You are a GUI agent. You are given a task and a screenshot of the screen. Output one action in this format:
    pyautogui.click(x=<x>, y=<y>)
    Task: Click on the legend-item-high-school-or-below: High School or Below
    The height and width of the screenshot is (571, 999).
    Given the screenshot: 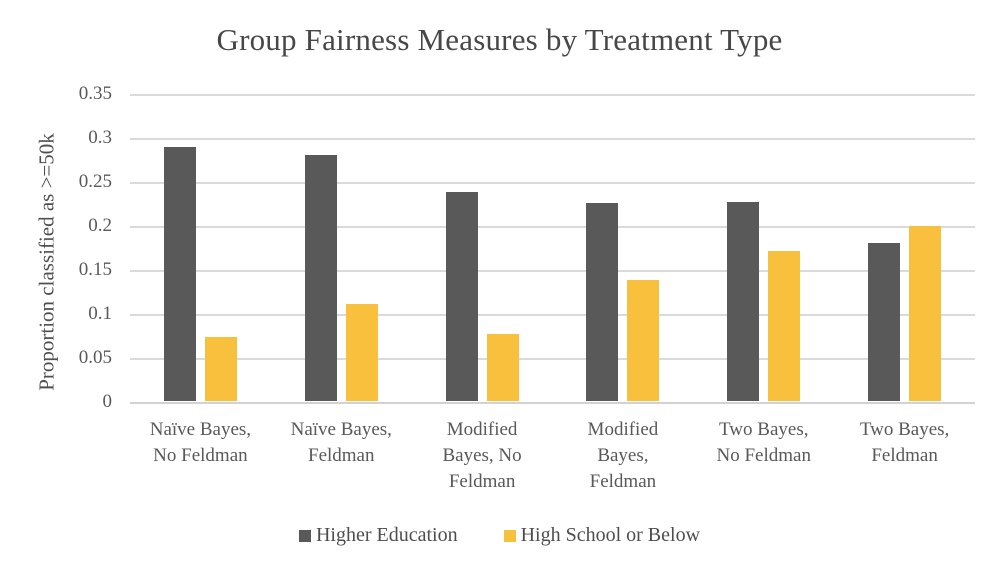 What is the action you would take?
    pyautogui.click(x=602, y=535)
    